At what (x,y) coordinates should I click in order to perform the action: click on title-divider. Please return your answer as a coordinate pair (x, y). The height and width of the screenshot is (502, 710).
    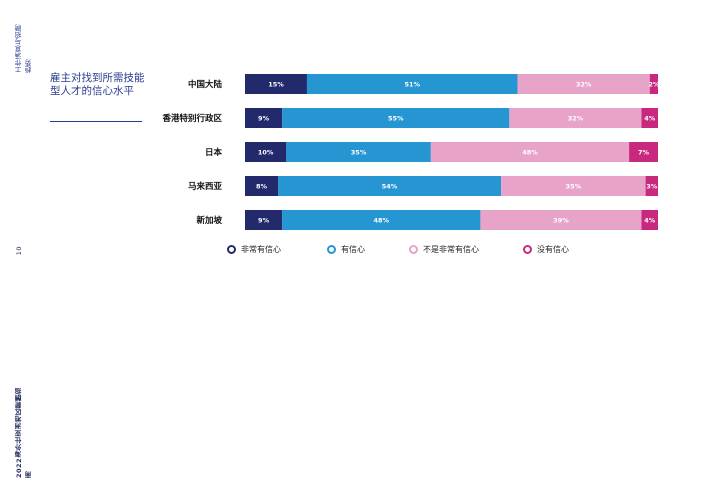
    Looking at the image, I should click on (96, 121).